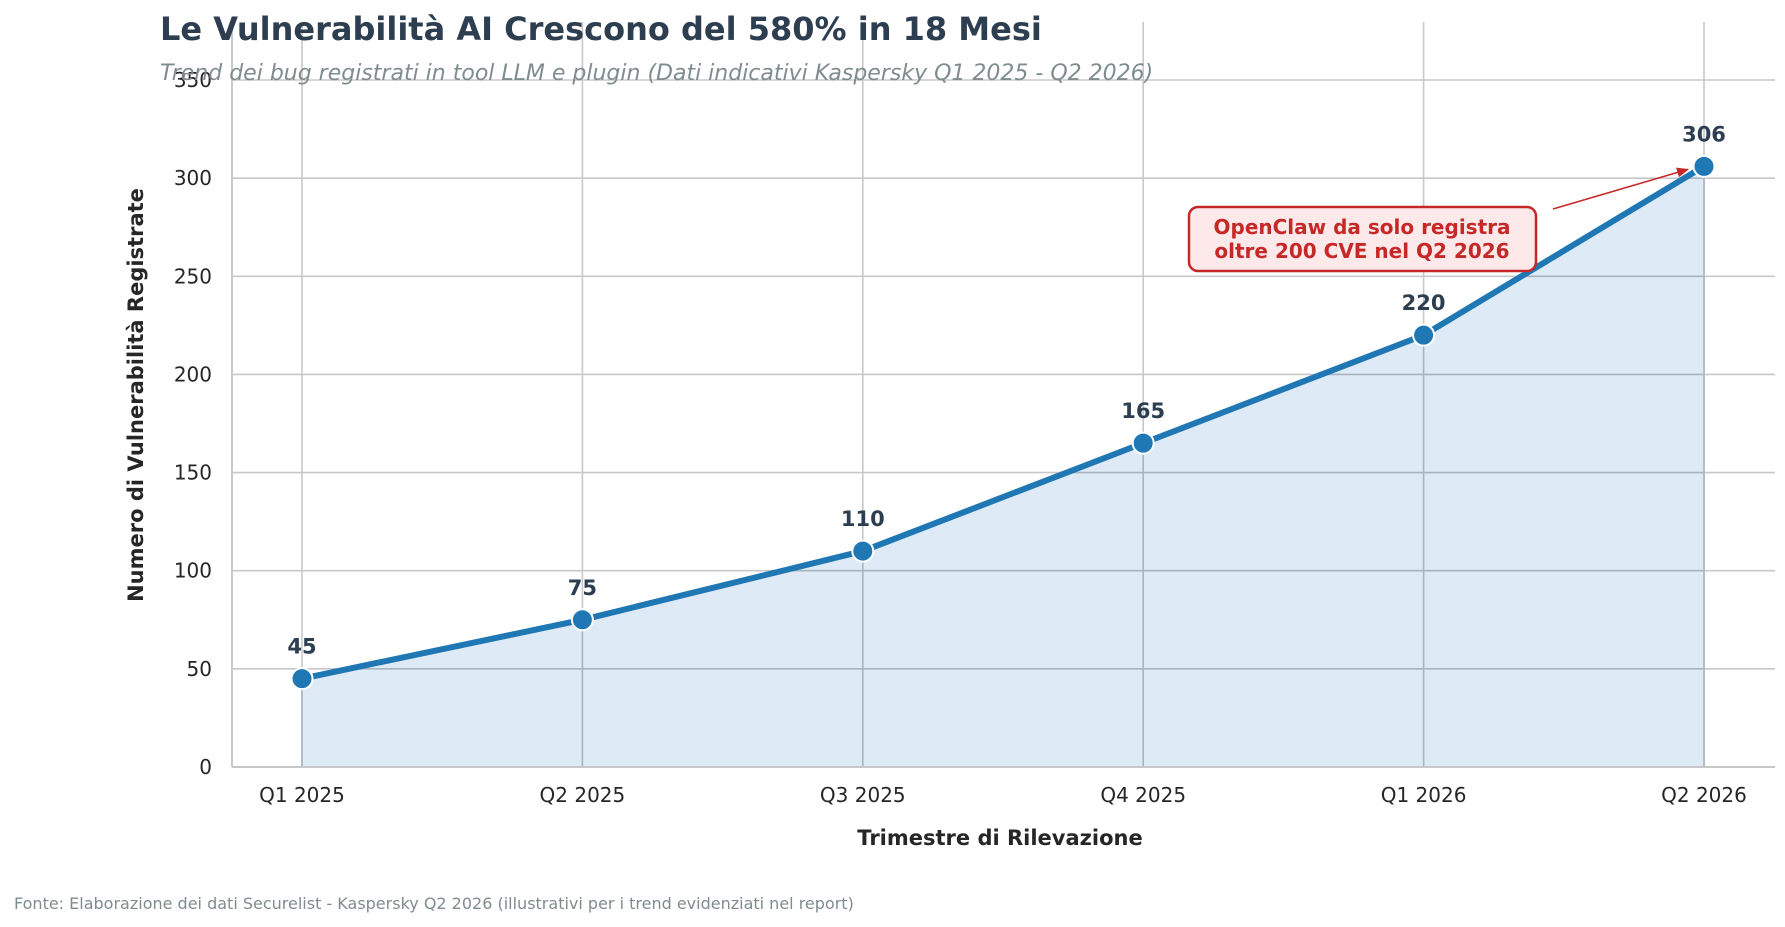 The image size is (1785, 927). I want to click on y-tick-label: 250, so click(193, 276).